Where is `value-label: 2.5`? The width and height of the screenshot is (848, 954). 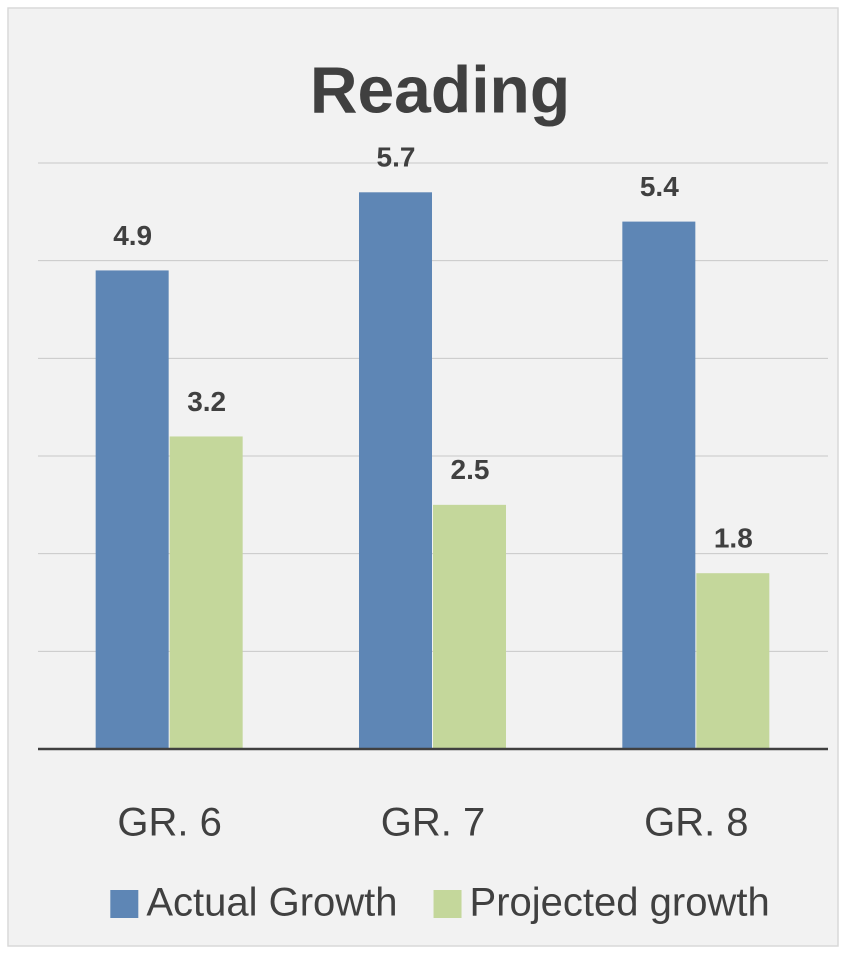
value-label: 2.5 is located at coordinates (470, 469).